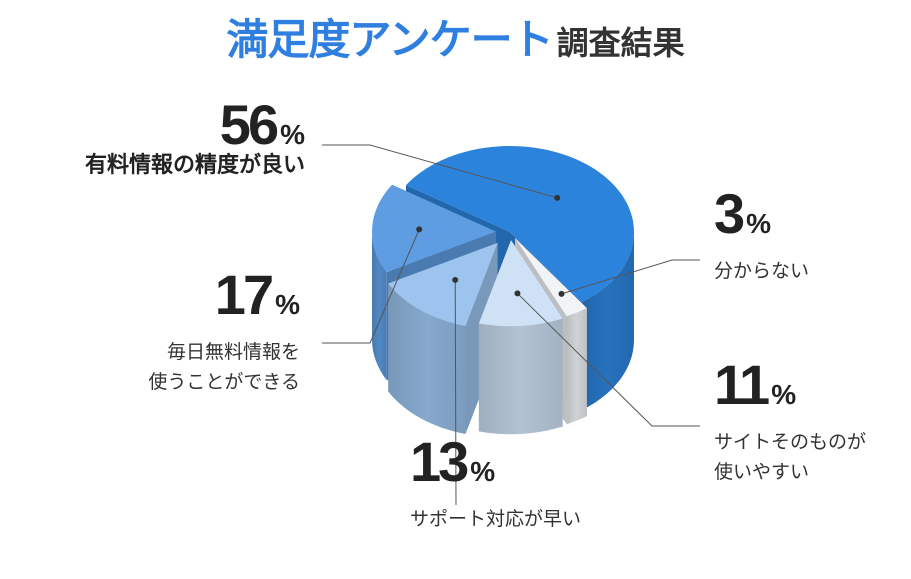 This screenshot has width=911, height=579. I want to click on category-label-2-0: サイトそのものが, so click(790, 442).